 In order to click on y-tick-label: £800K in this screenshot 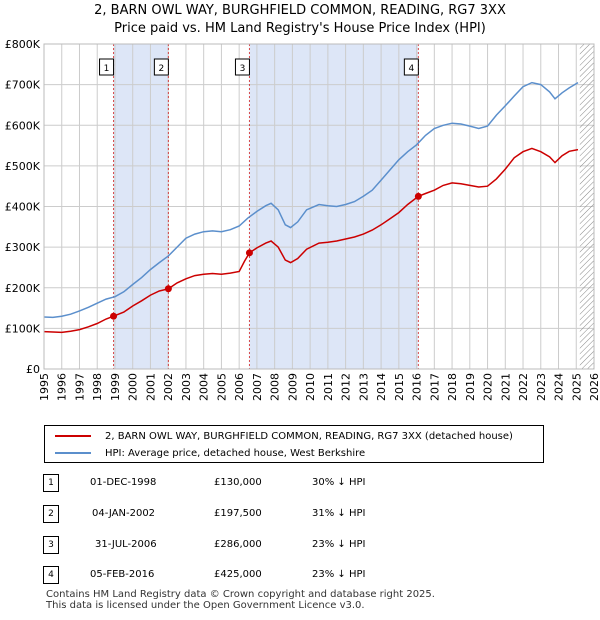, I will do `click(23, 44)`.